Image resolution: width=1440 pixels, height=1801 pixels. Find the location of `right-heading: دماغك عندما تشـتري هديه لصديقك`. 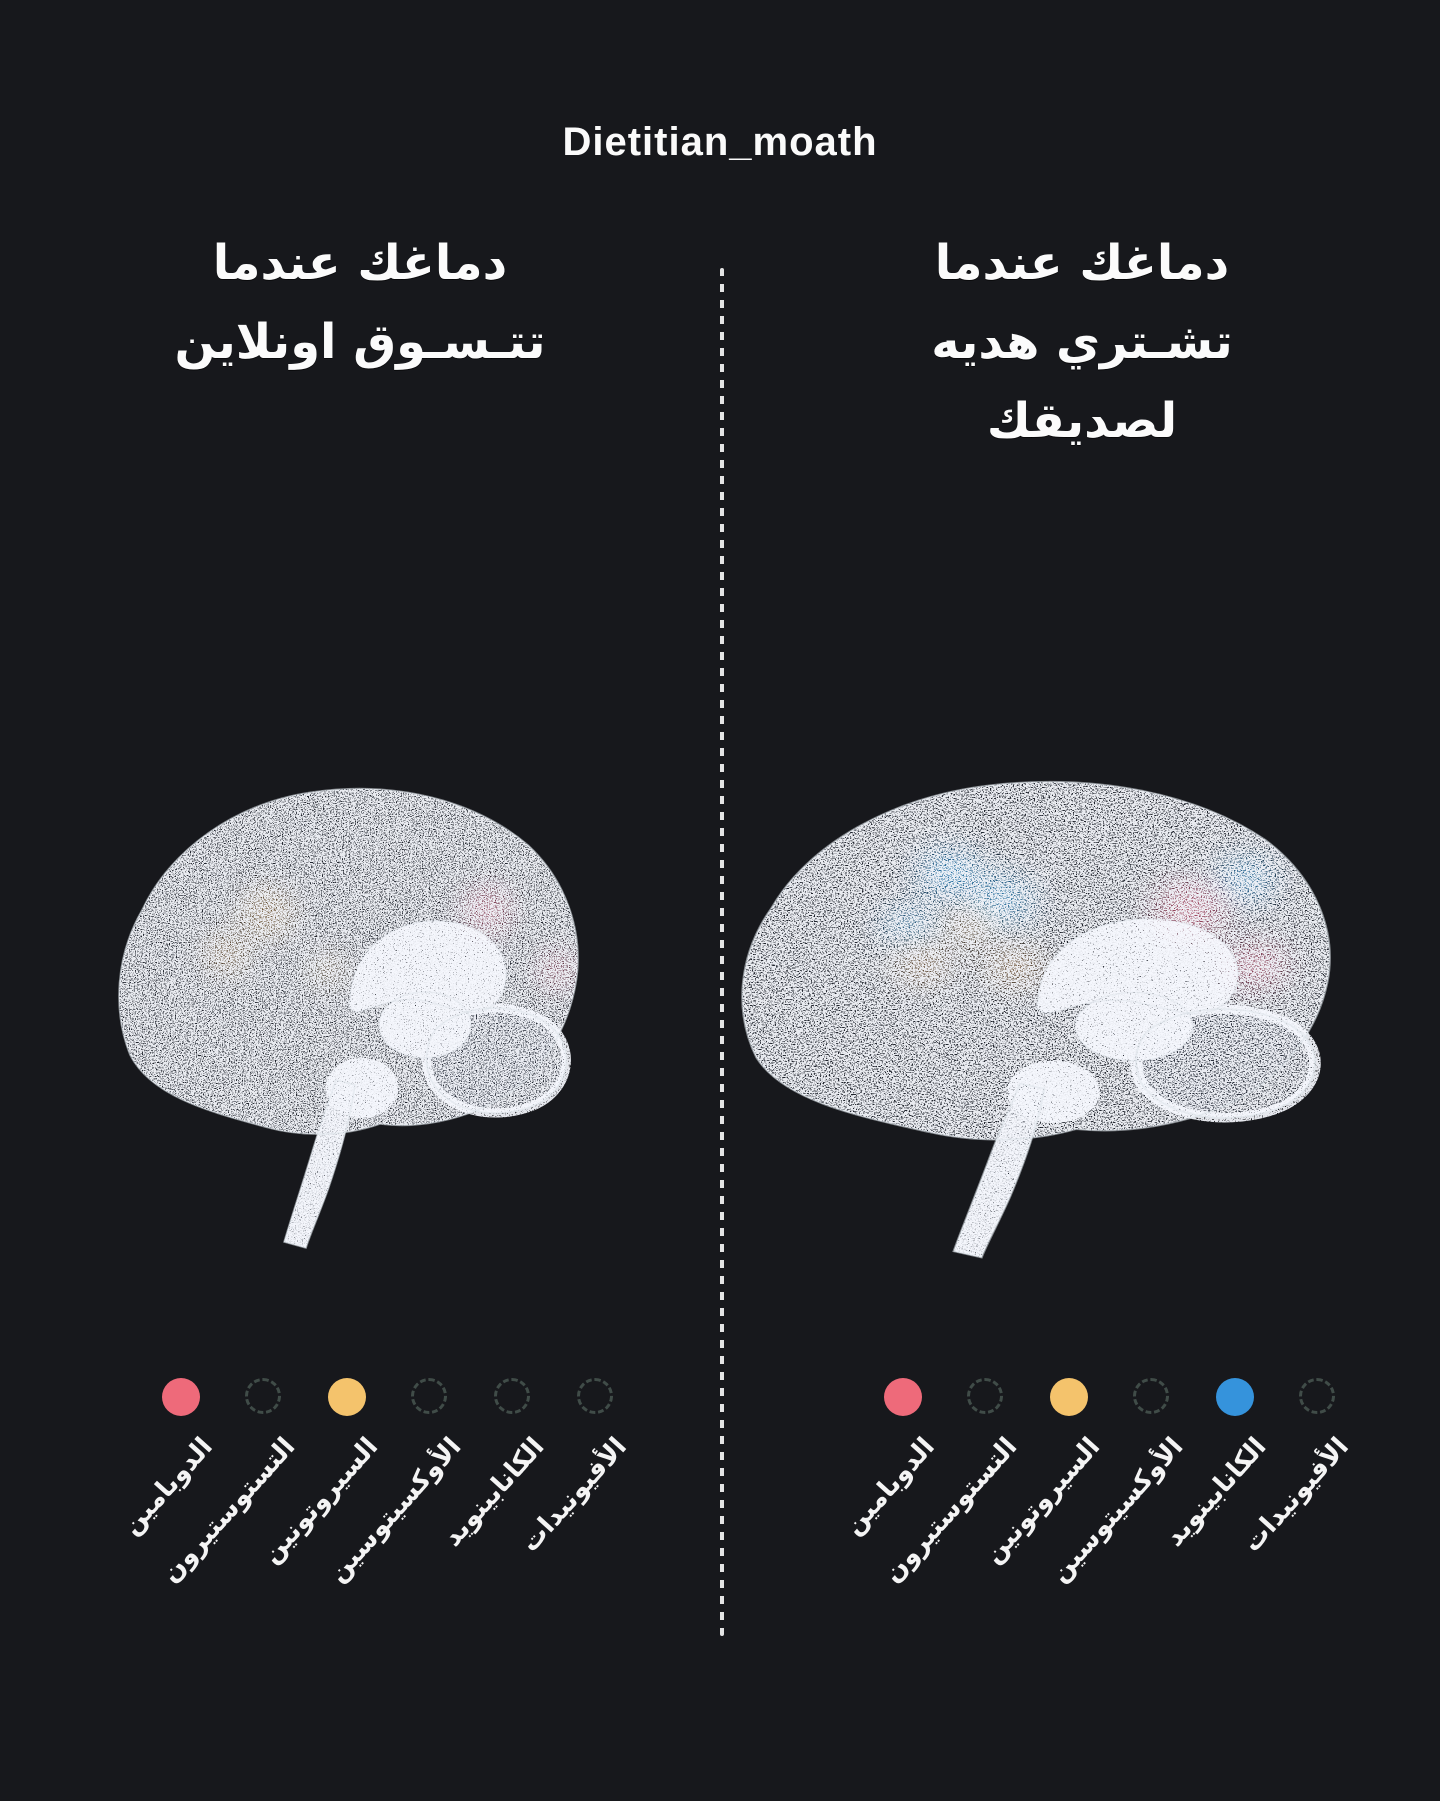

right-heading: دماغك عندما تشـتري هديه لصديقك is located at coordinates (1081, 342).